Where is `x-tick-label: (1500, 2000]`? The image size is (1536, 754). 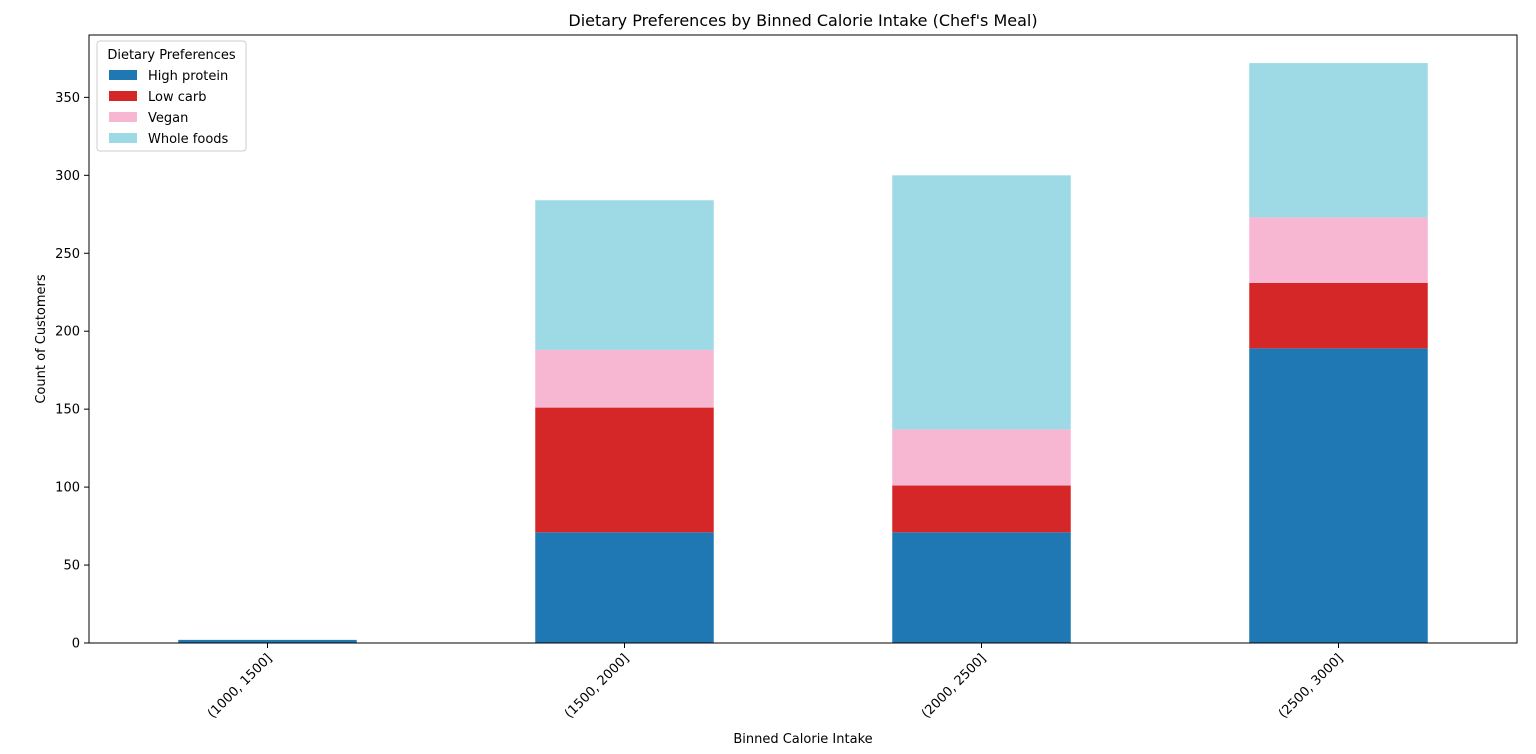
x-tick-label: (1500, 2000] is located at coordinates (597, 686).